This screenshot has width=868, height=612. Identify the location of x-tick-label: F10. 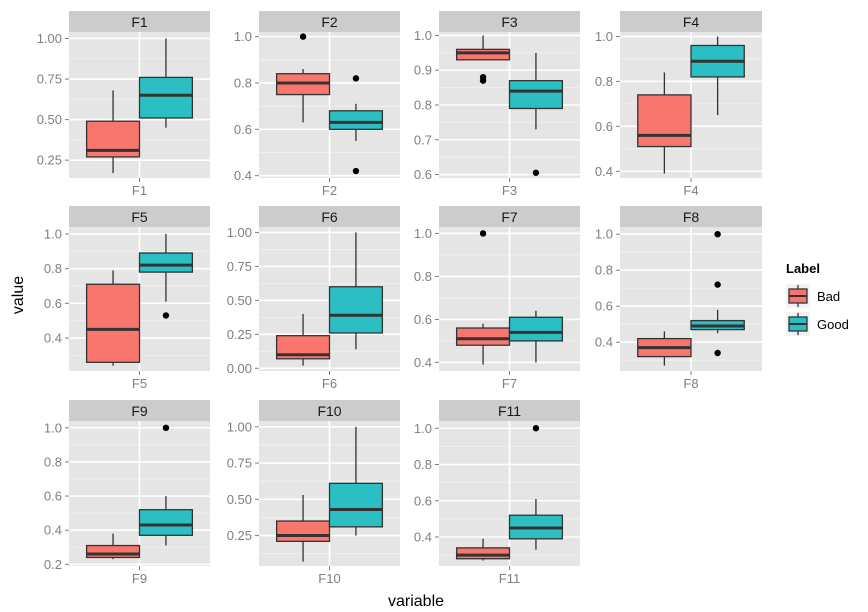
(329, 578).